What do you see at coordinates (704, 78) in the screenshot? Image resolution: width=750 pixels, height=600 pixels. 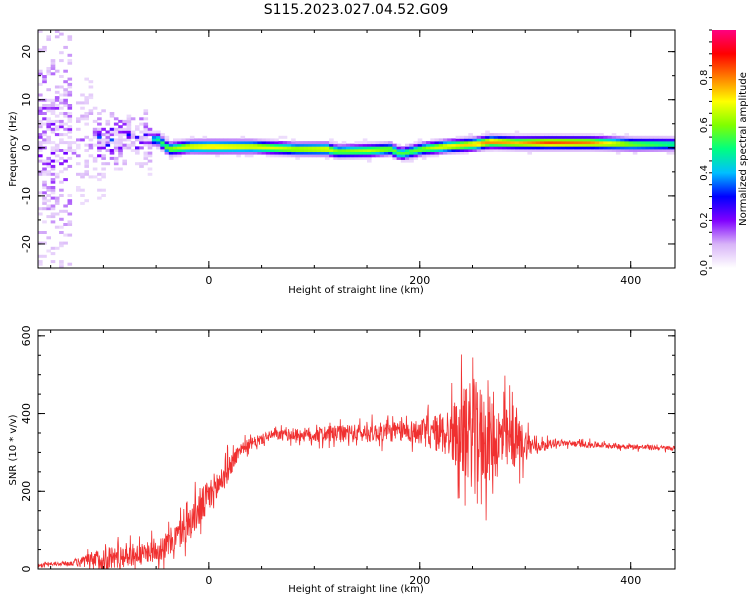 I see `colorbar-tick-label: 0.8` at bounding box center [704, 78].